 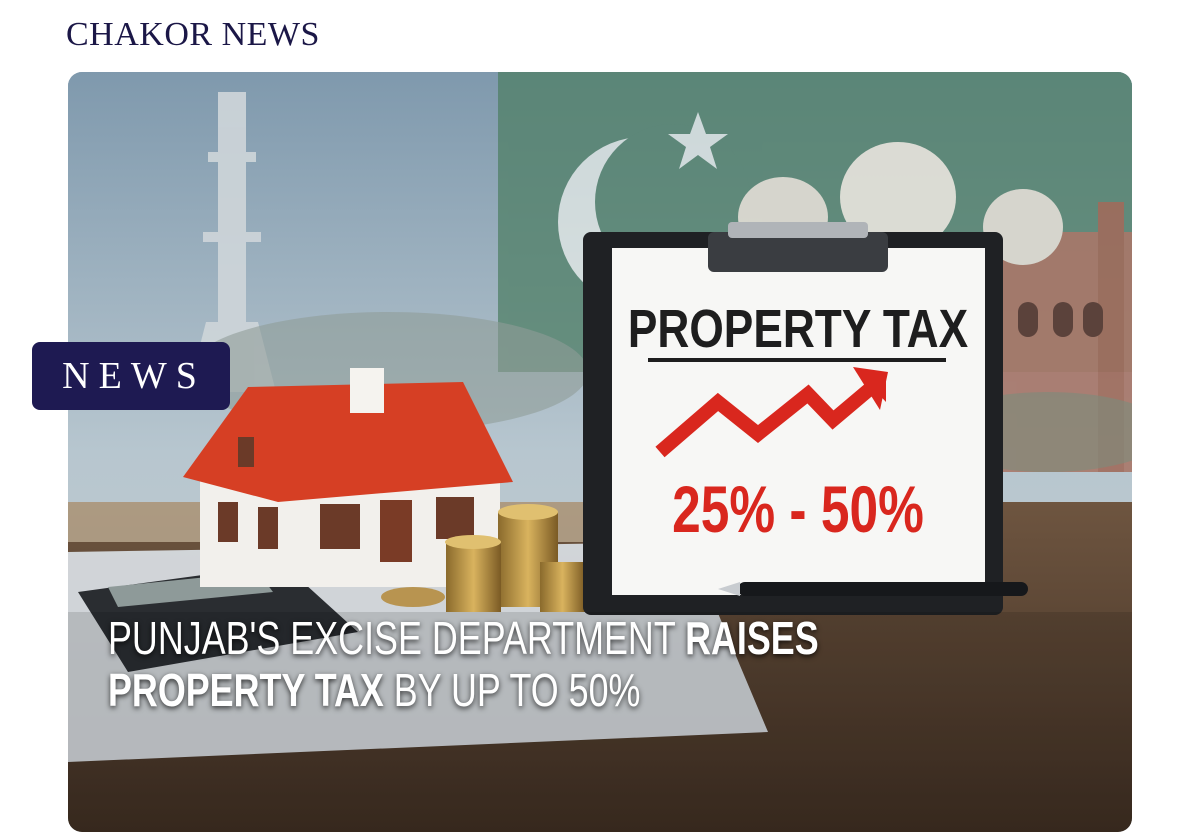 I want to click on headline-line-1: PUNJAB'S EXCISE DEPARTMENT RAISES, so click(x=463, y=638).